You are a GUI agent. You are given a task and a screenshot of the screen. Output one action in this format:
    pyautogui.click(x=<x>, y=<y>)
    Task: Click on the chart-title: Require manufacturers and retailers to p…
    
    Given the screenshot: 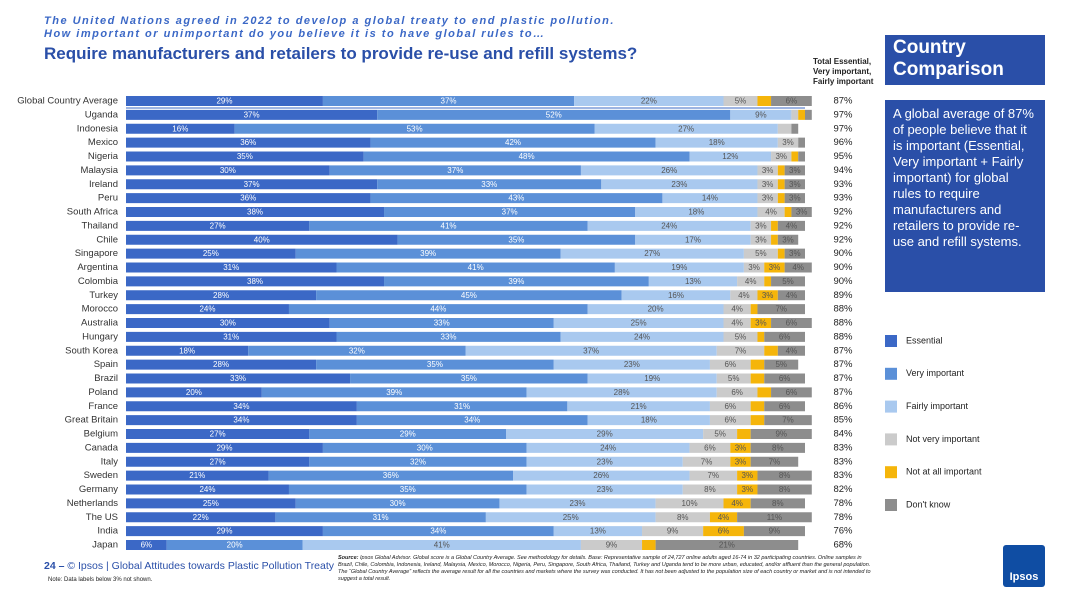 What is the action you would take?
    pyautogui.click(x=341, y=53)
    